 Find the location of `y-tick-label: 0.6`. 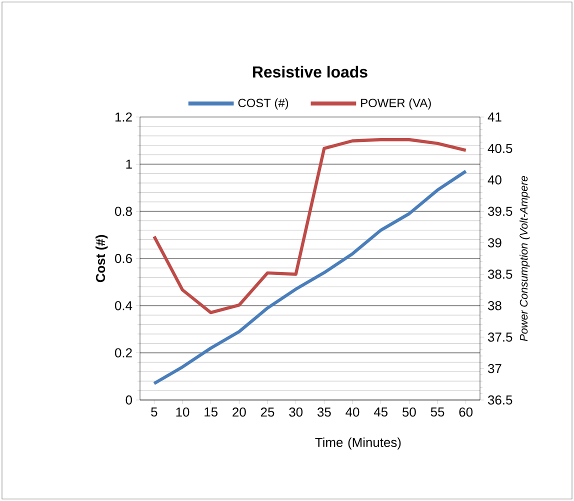

y-tick-label: 0.6 is located at coordinates (123, 259).